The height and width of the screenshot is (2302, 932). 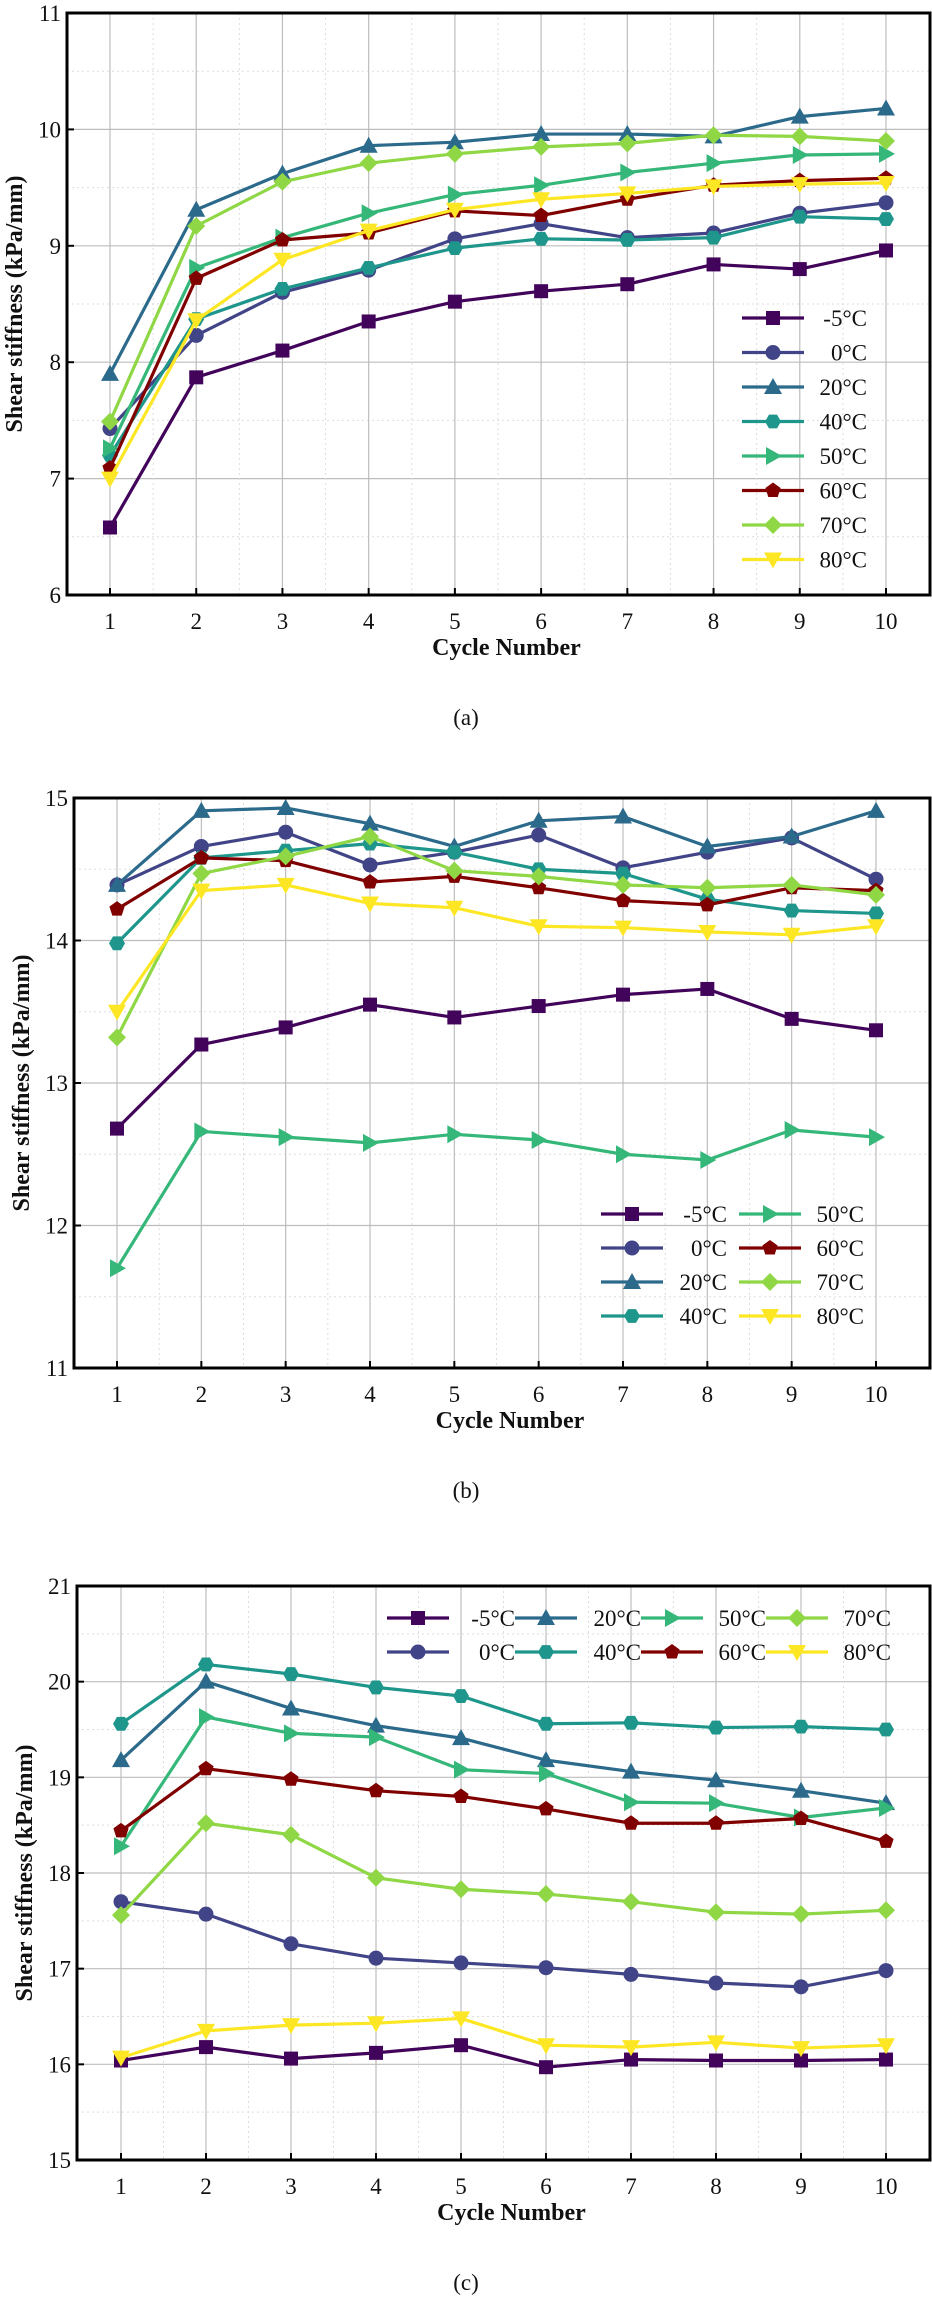 I want to click on y-tick-label: 10, so click(x=49, y=129).